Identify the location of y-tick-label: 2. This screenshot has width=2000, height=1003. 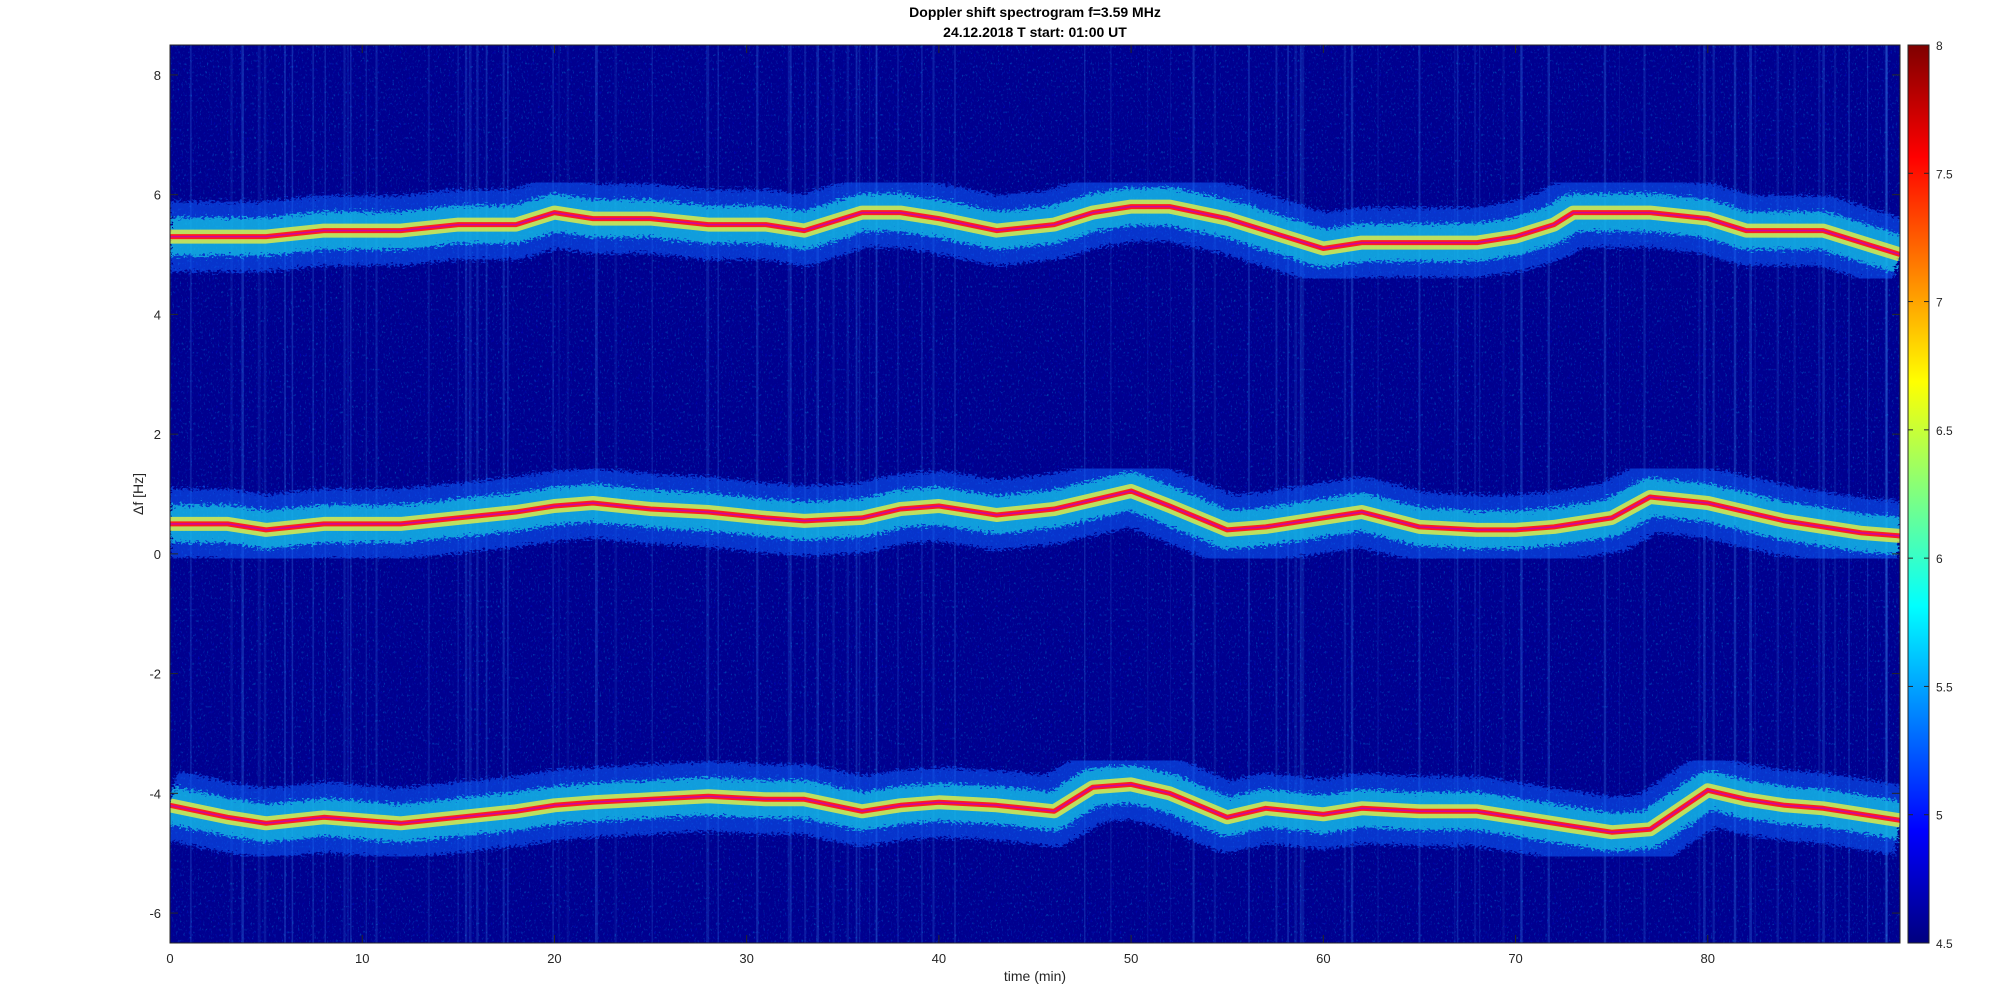
(157, 434).